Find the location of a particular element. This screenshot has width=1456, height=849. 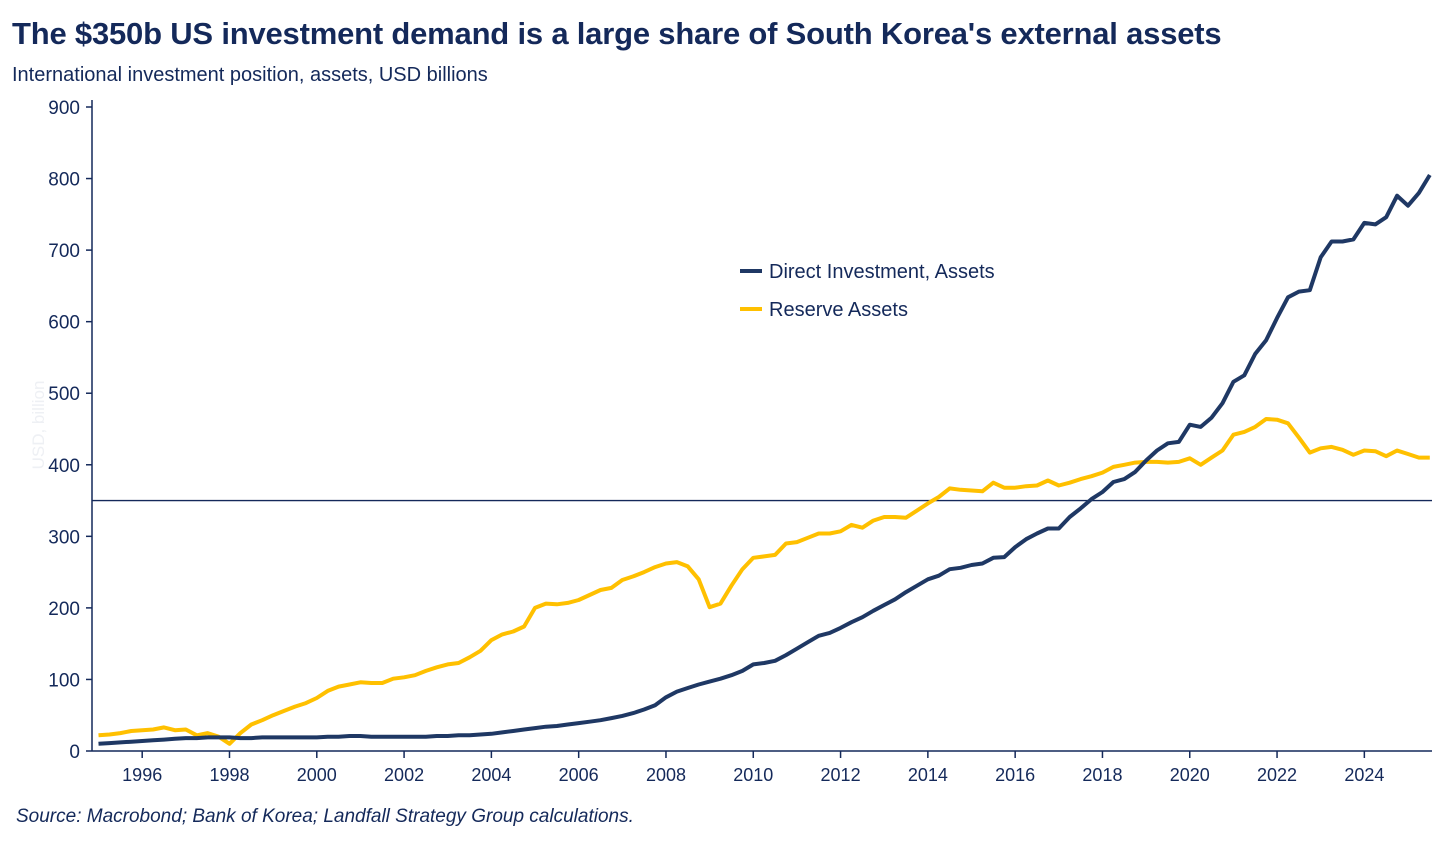

legend-label-reserve-assets: Reserve Assets is located at coordinates (838, 310).